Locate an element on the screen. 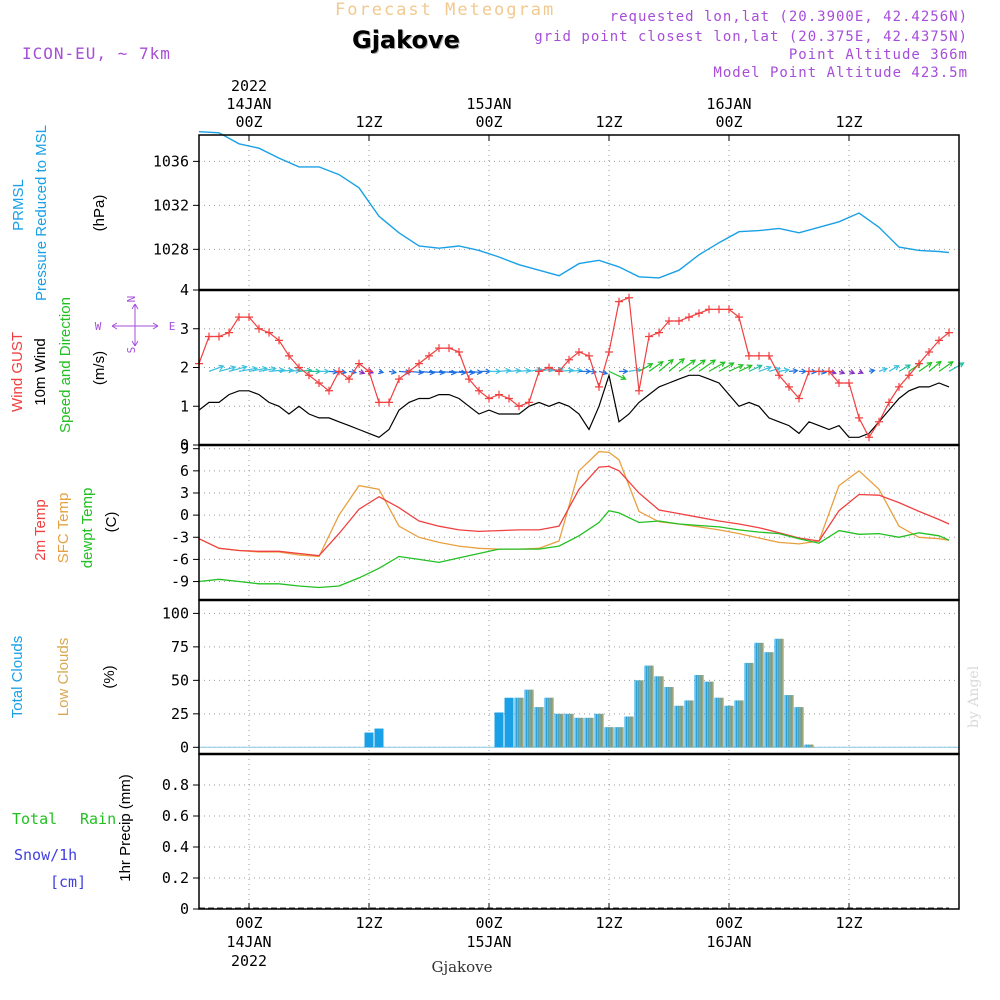 This screenshot has height=1000, width=1000. point-altitude: Point Altitude 366m is located at coordinates (878, 55).